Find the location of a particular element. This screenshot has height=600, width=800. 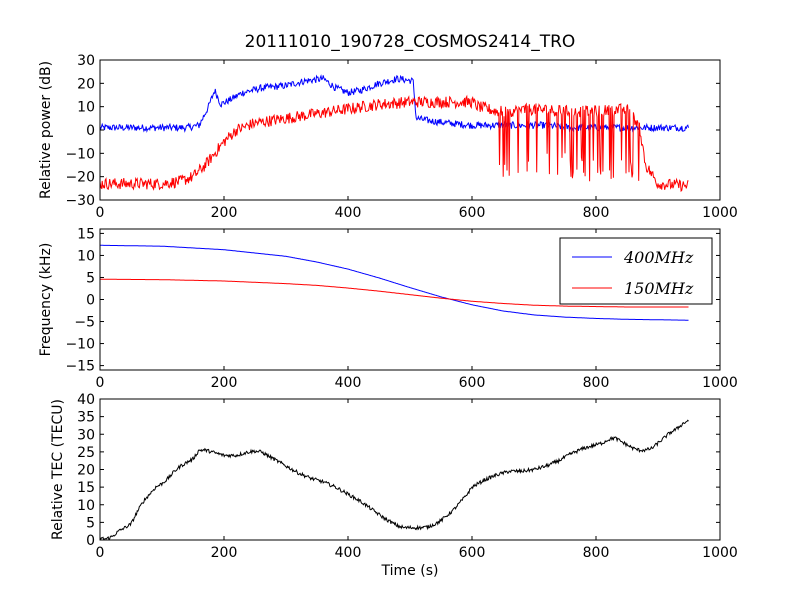

y-tick-label: −30 is located at coordinates (80, 201).